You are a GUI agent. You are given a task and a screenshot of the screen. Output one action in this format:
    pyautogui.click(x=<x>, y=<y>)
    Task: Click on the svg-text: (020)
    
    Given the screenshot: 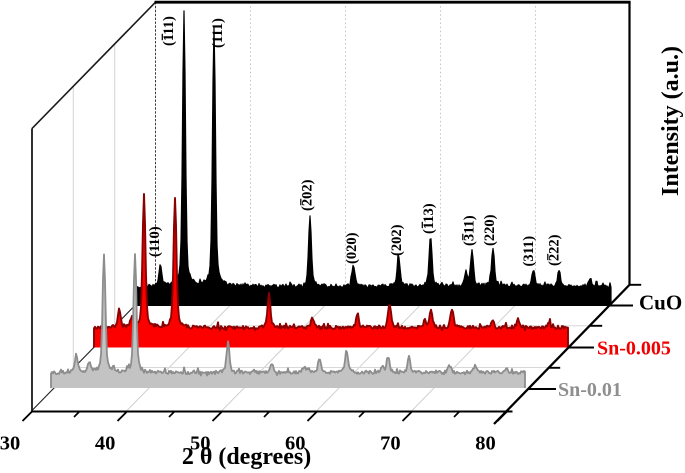 What is the action you would take?
    pyautogui.click(x=352, y=248)
    